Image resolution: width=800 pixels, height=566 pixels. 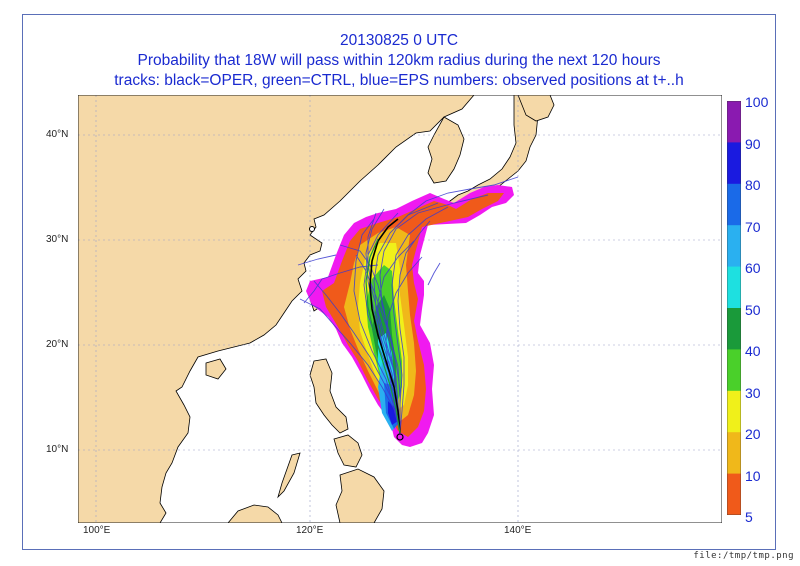 What do you see at coordinates (57, 449) in the screenshot?
I see `lat-label-10n: 10°N` at bounding box center [57, 449].